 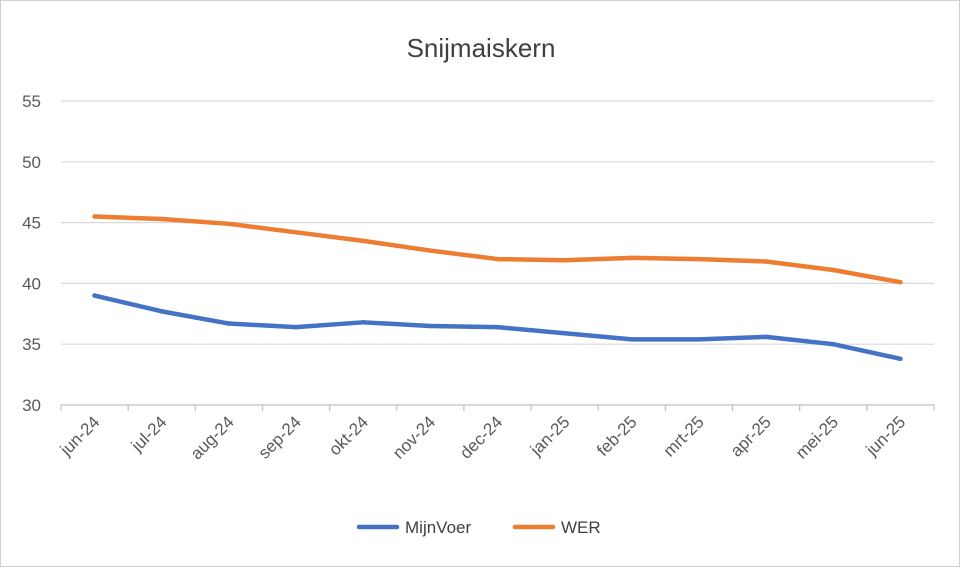 What do you see at coordinates (212, 437) in the screenshot?
I see `x-tick-label: aug-24` at bounding box center [212, 437].